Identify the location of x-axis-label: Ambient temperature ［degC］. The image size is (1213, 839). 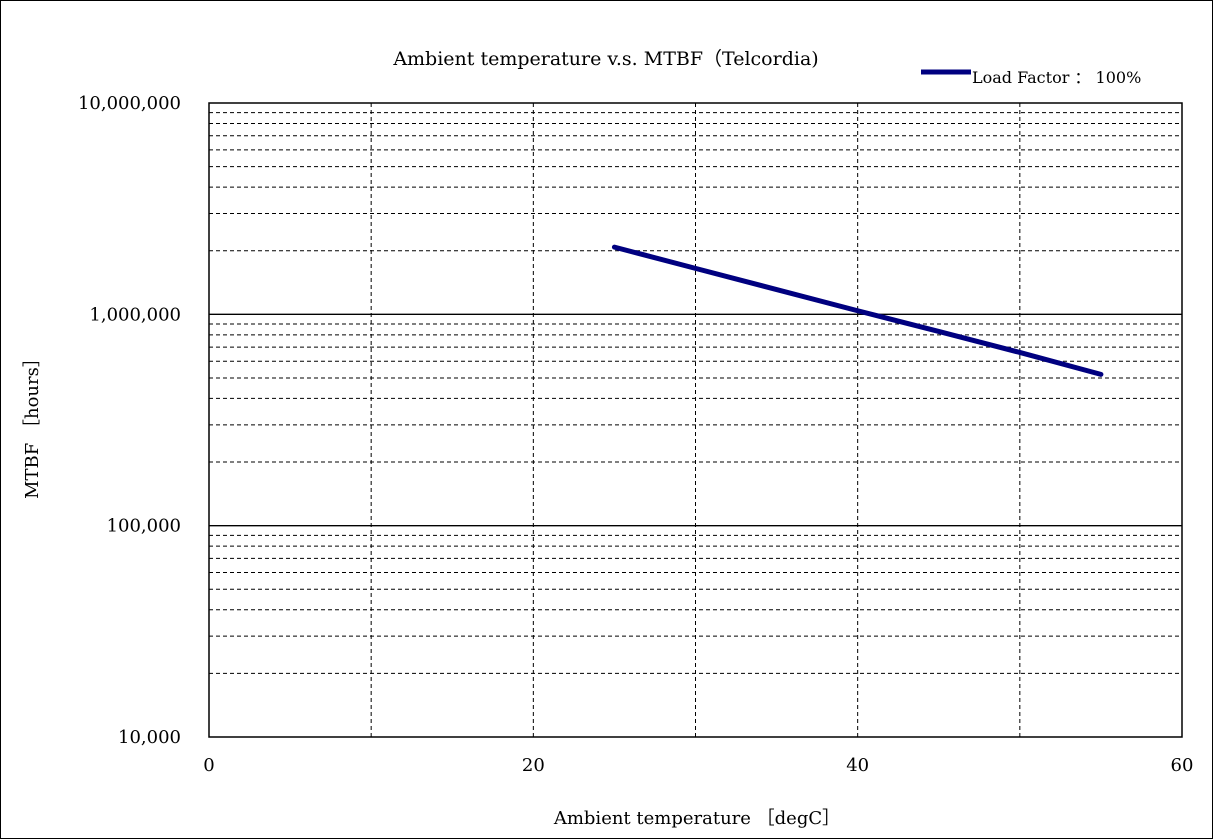
(696, 818).